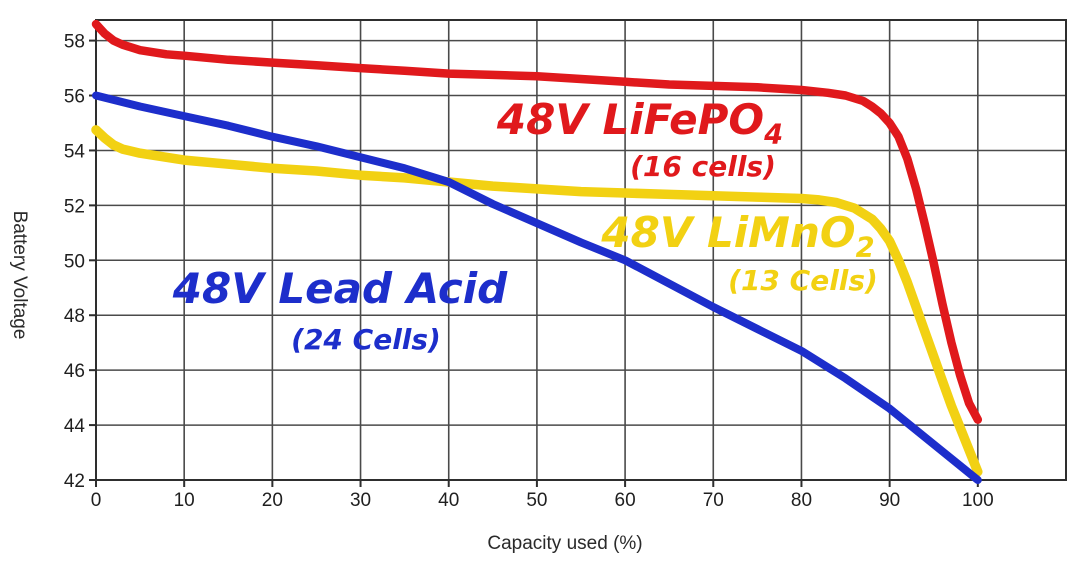 The height and width of the screenshot is (575, 1085). Describe the element at coordinates (448, 500) in the screenshot. I see `x-tick-label: 40` at that location.